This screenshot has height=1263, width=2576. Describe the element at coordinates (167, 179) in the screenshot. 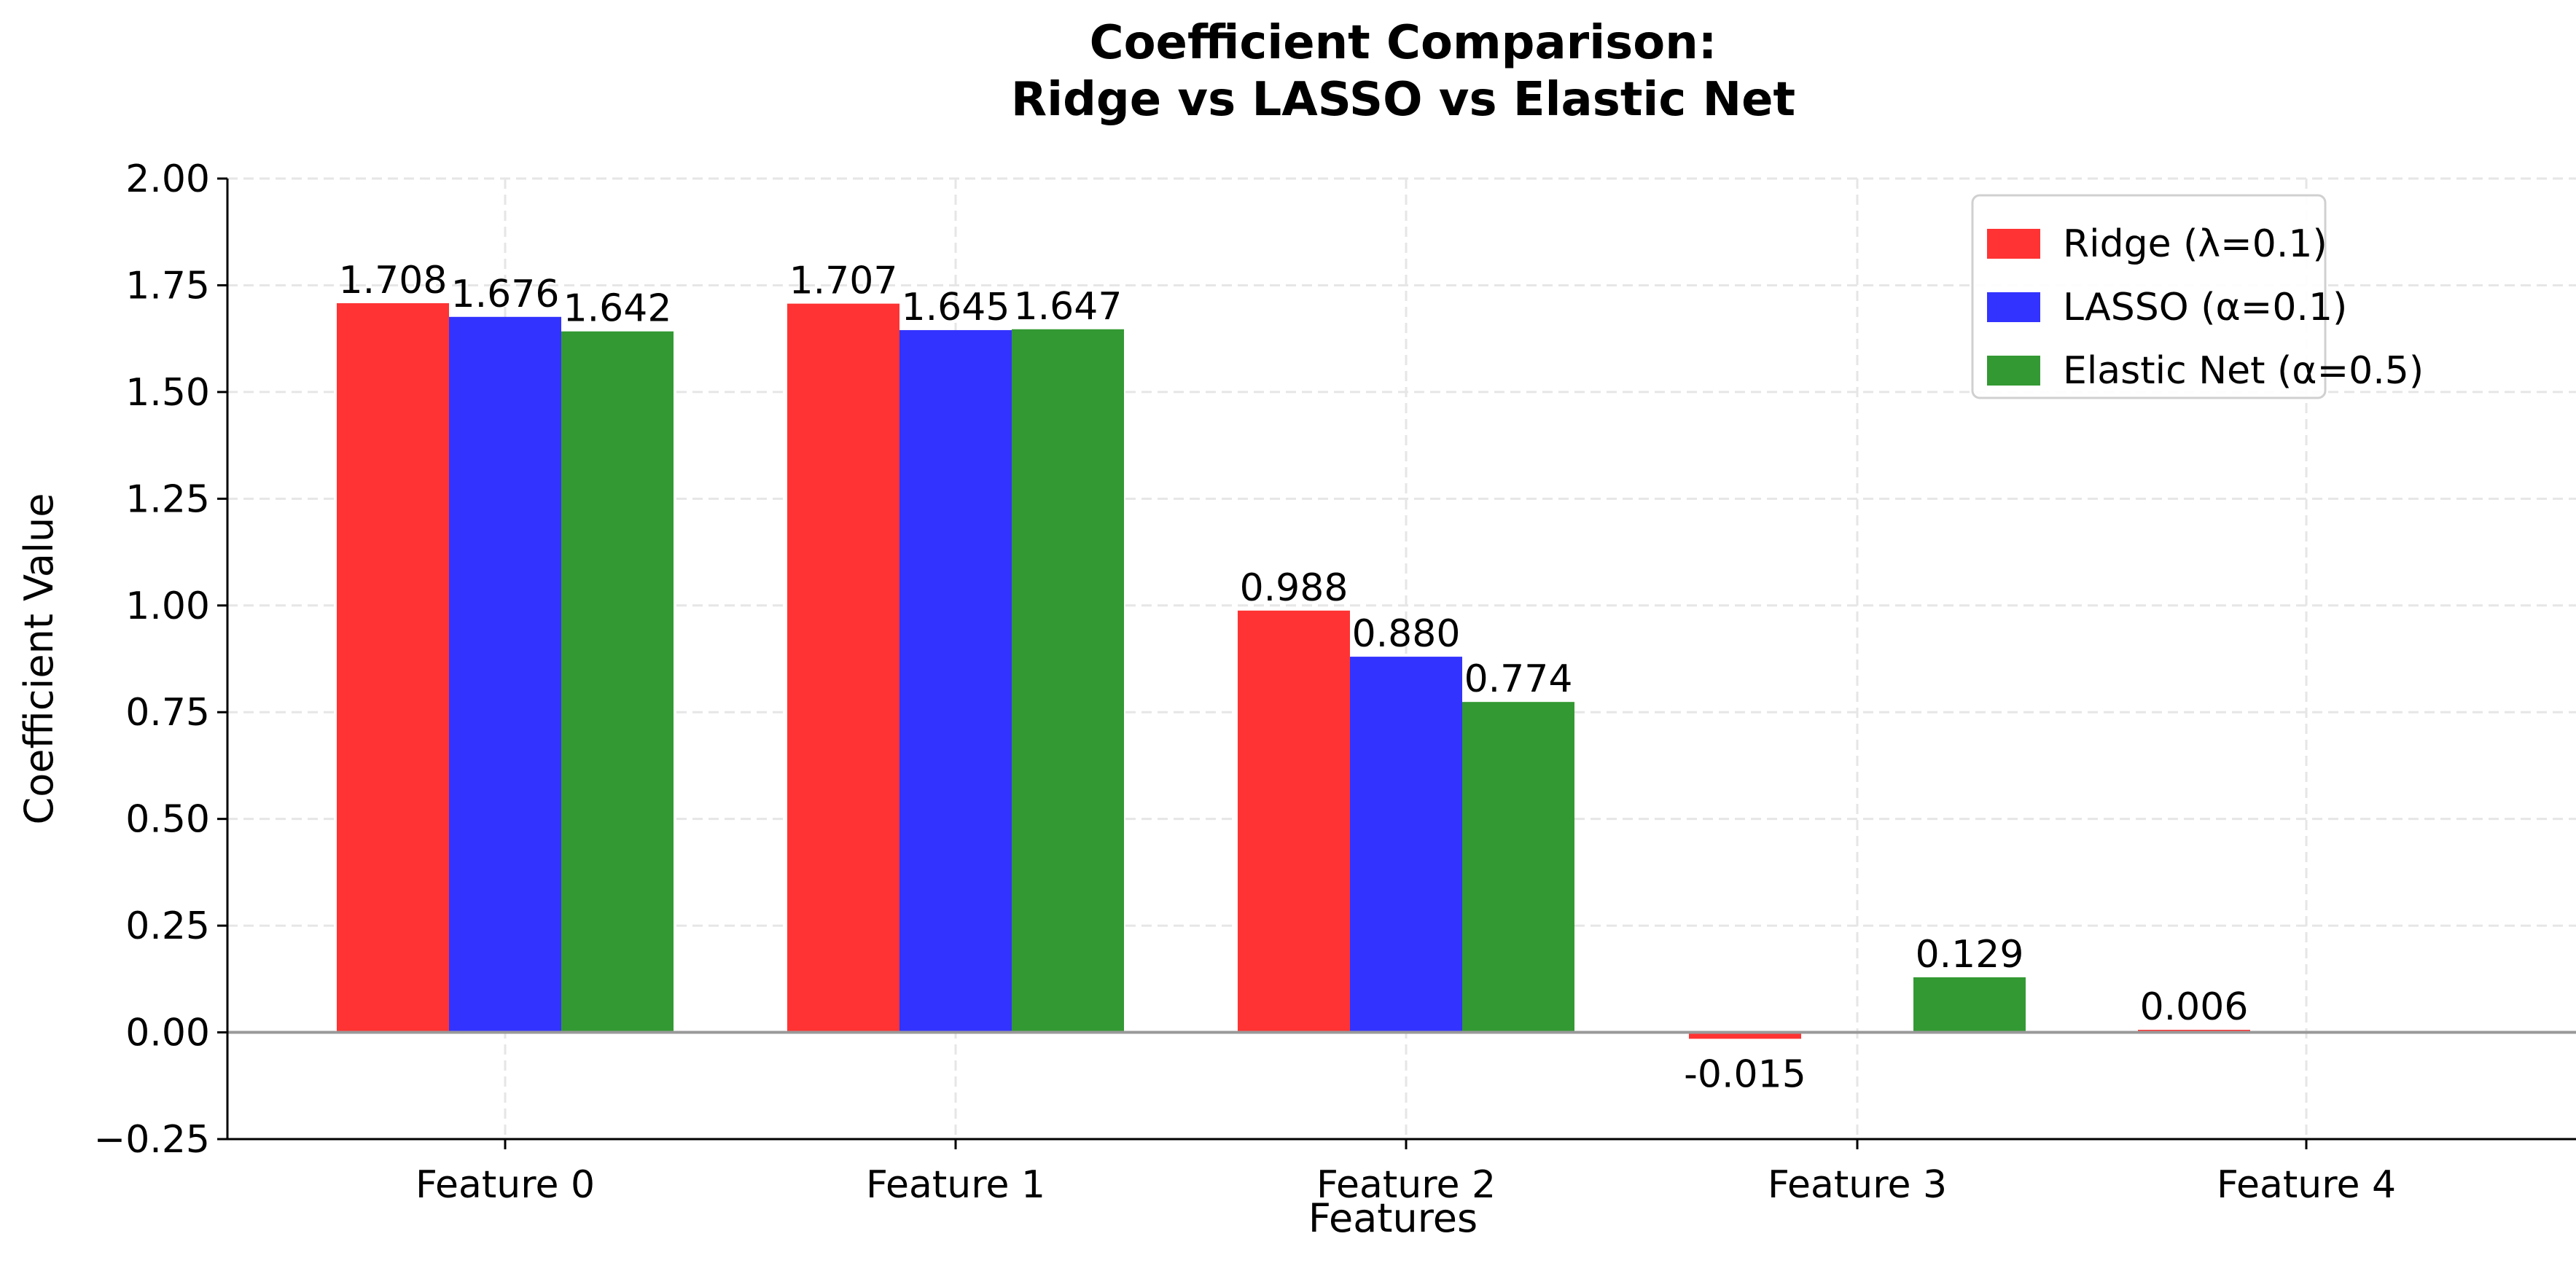

I see `y-tick-label: 2.00` at that location.